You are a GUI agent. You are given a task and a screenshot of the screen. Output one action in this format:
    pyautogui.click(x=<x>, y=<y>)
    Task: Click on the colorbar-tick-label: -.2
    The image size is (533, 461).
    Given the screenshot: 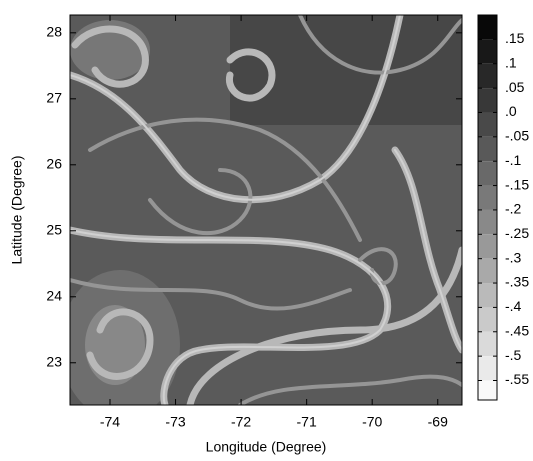 What is the action you would take?
    pyautogui.click(x=513, y=209)
    